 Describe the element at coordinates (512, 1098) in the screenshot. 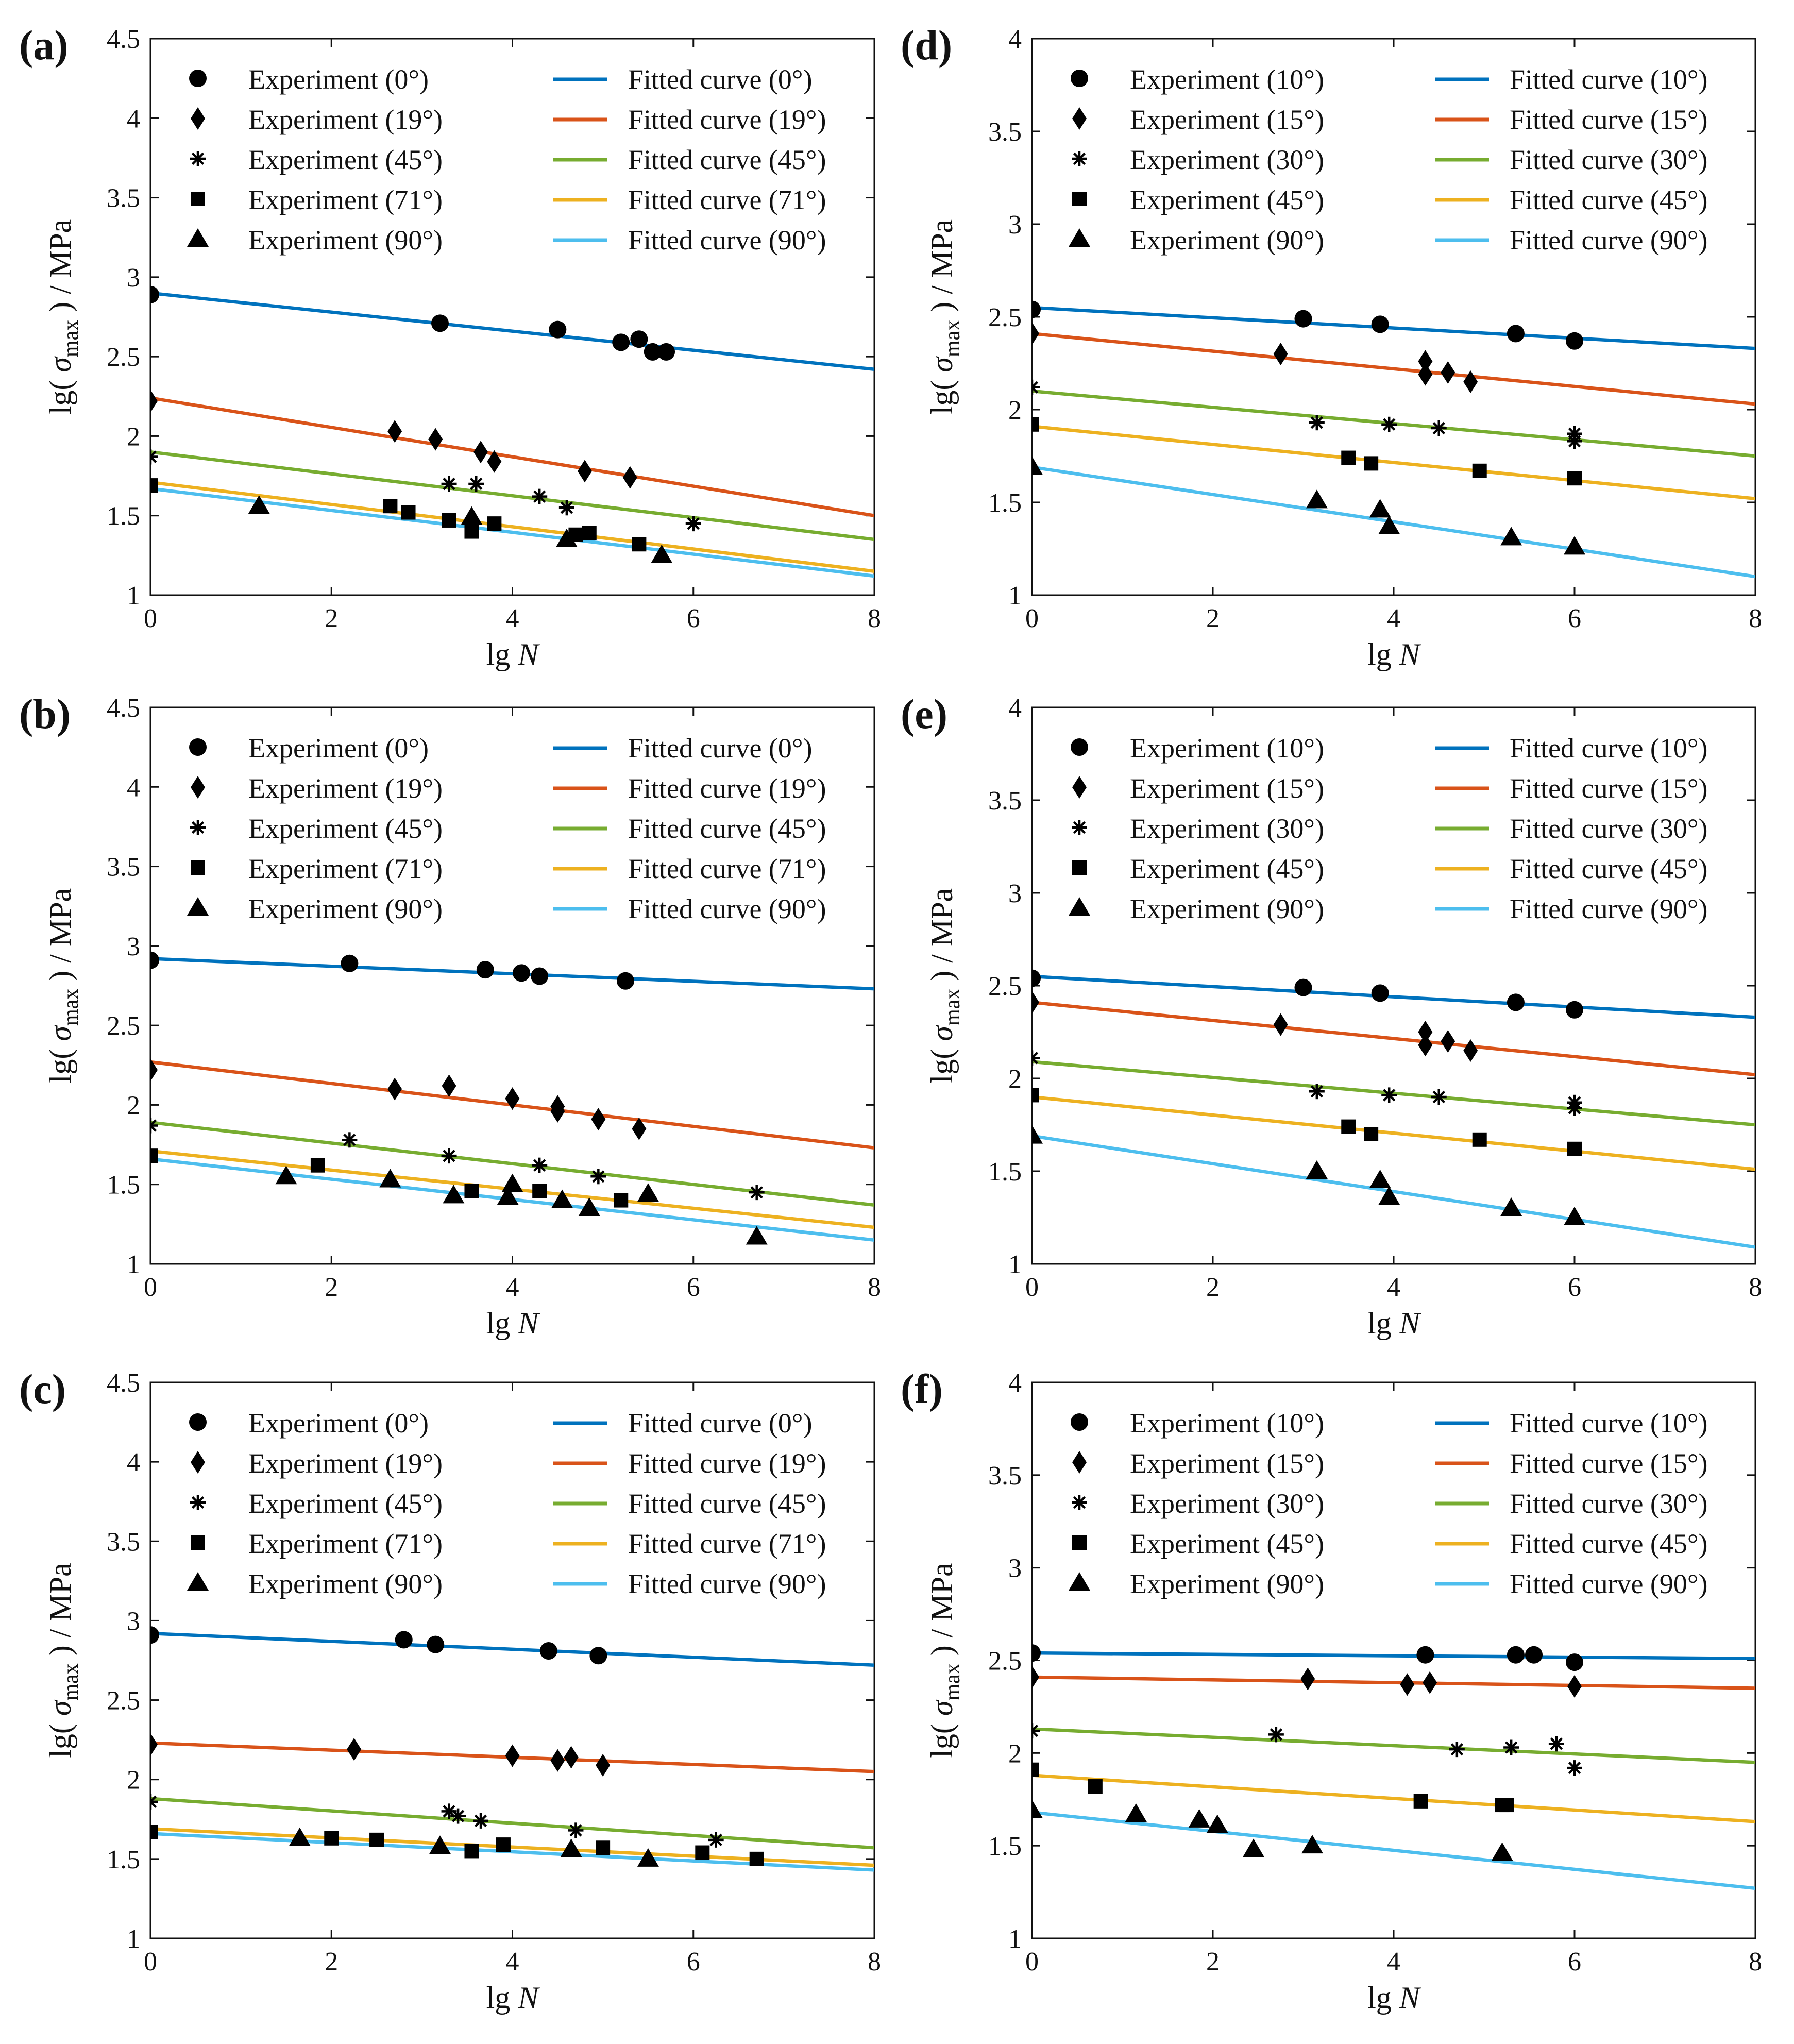

I see `plot-content` at that location.